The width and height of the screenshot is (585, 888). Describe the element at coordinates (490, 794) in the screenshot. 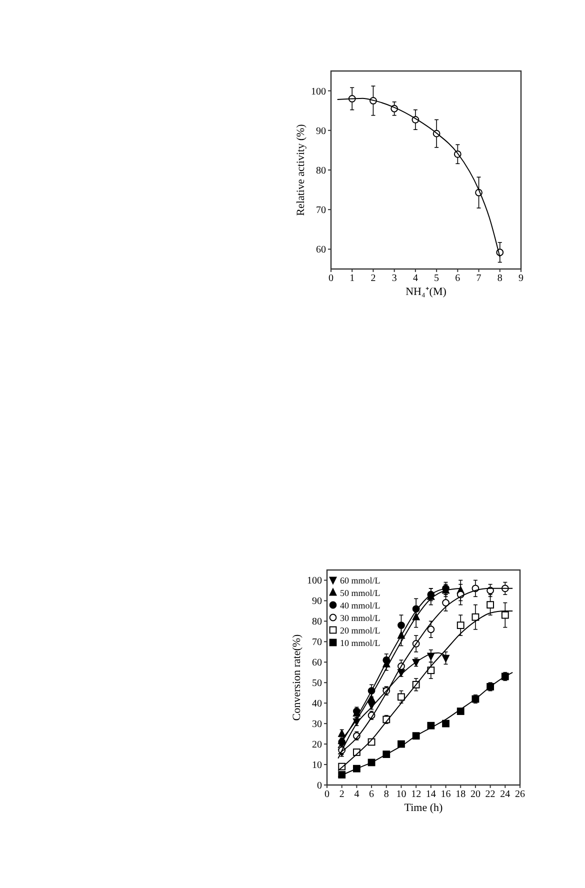

I see `x-tick-label: 22` at that location.